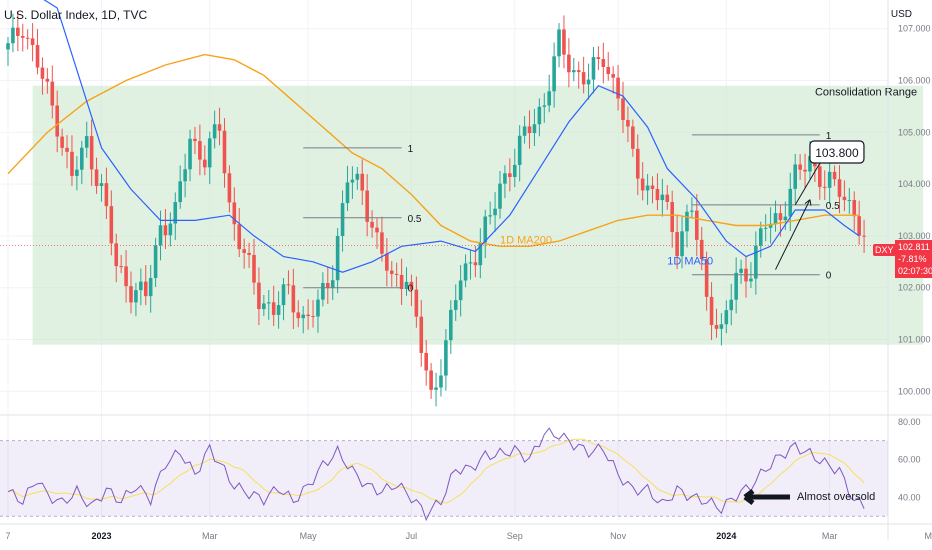 The height and width of the screenshot is (550, 932). I want to click on price-change: -7.81%, so click(912, 259).